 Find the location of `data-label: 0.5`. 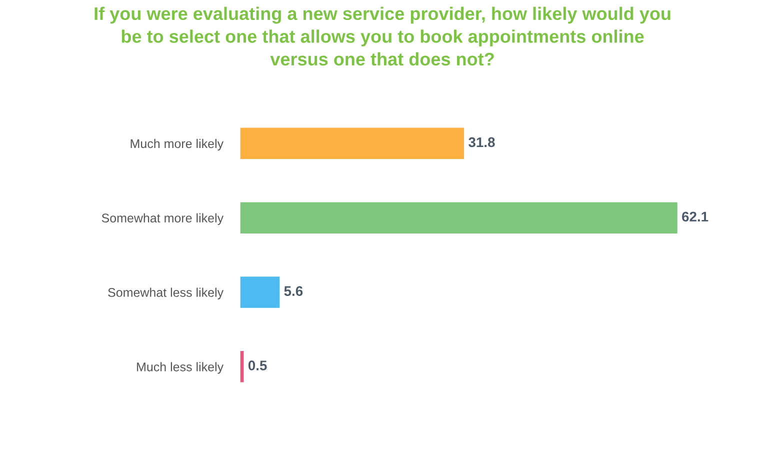

data-label: 0.5 is located at coordinates (257, 365).